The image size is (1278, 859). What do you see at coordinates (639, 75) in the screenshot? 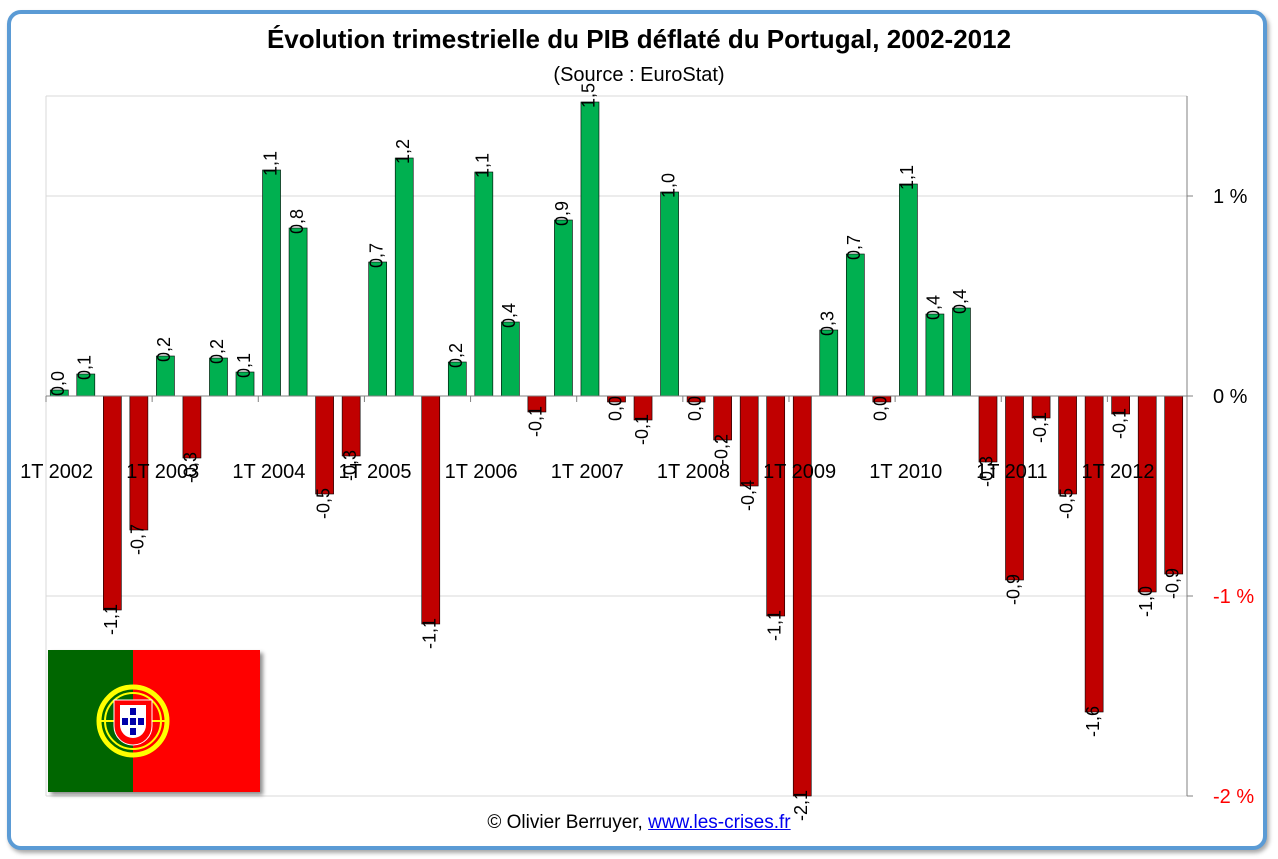
I see `chart-subtitle: (Source : EuroStat)` at bounding box center [639, 75].